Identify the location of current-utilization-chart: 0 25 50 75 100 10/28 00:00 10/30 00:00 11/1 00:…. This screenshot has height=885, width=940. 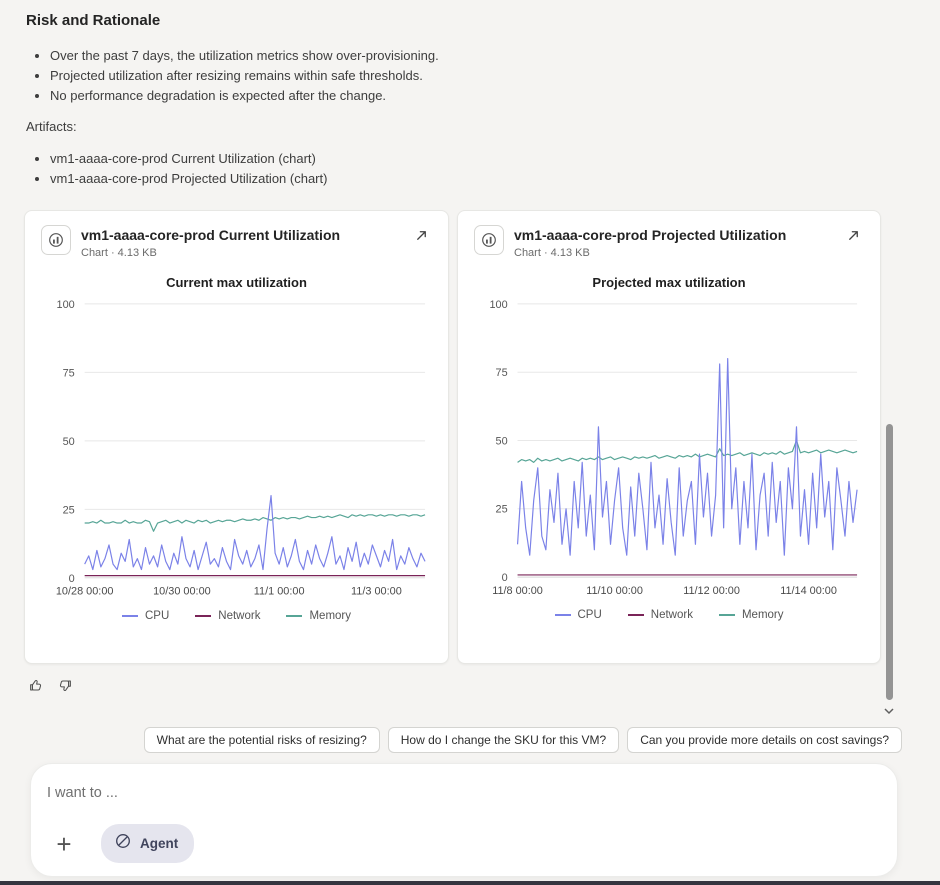
(241, 448).